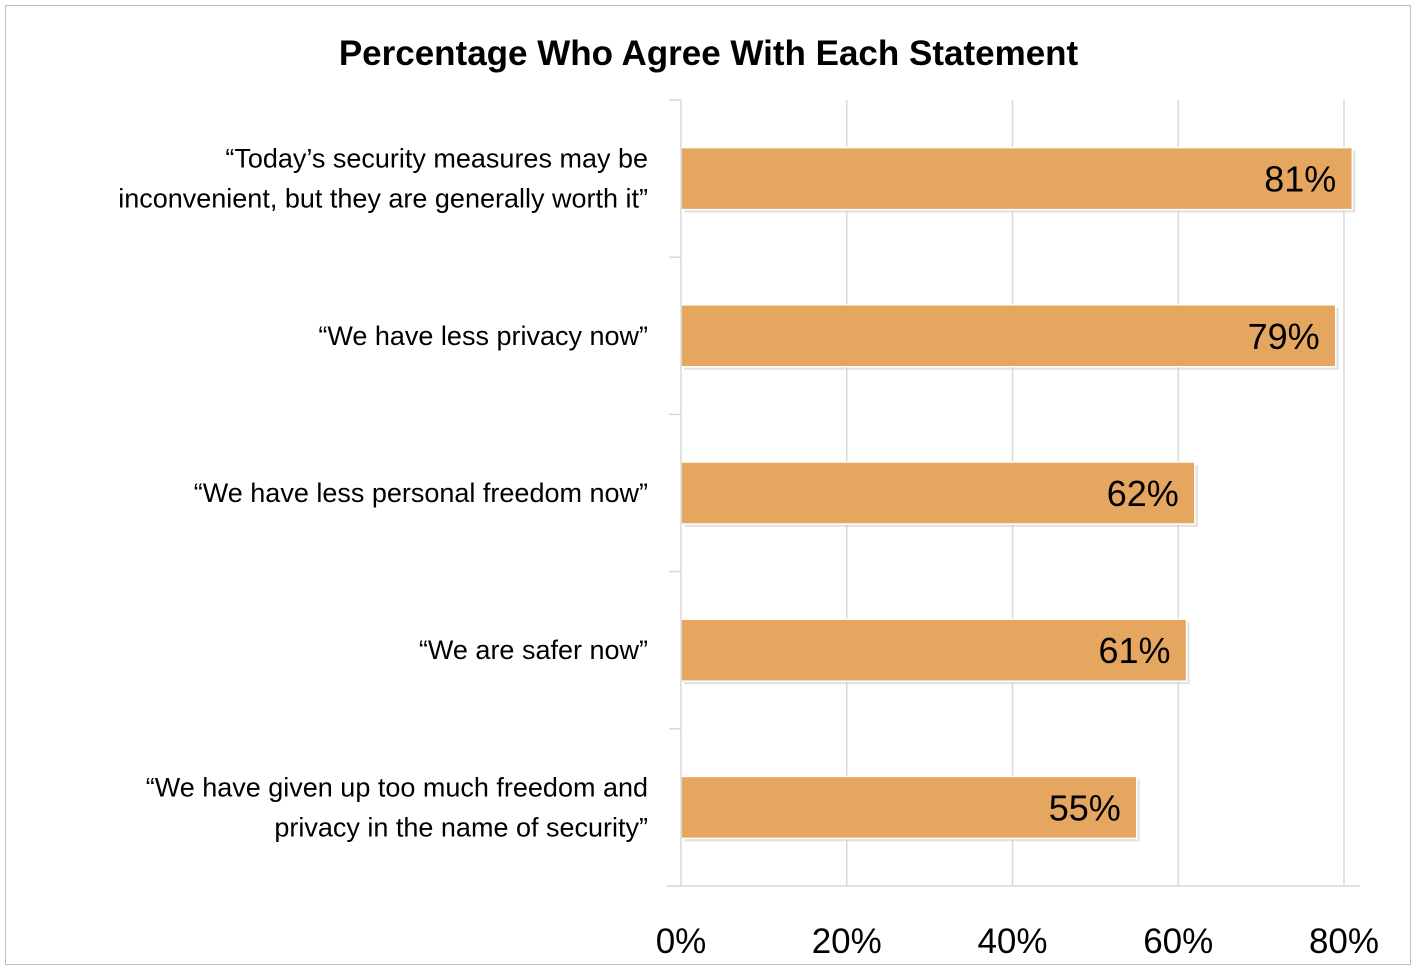  What do you see at coordinates (436, 159) in the screenshot?
I see `category-label: “Today’s security measures may be` at bounding box center [436, 159].